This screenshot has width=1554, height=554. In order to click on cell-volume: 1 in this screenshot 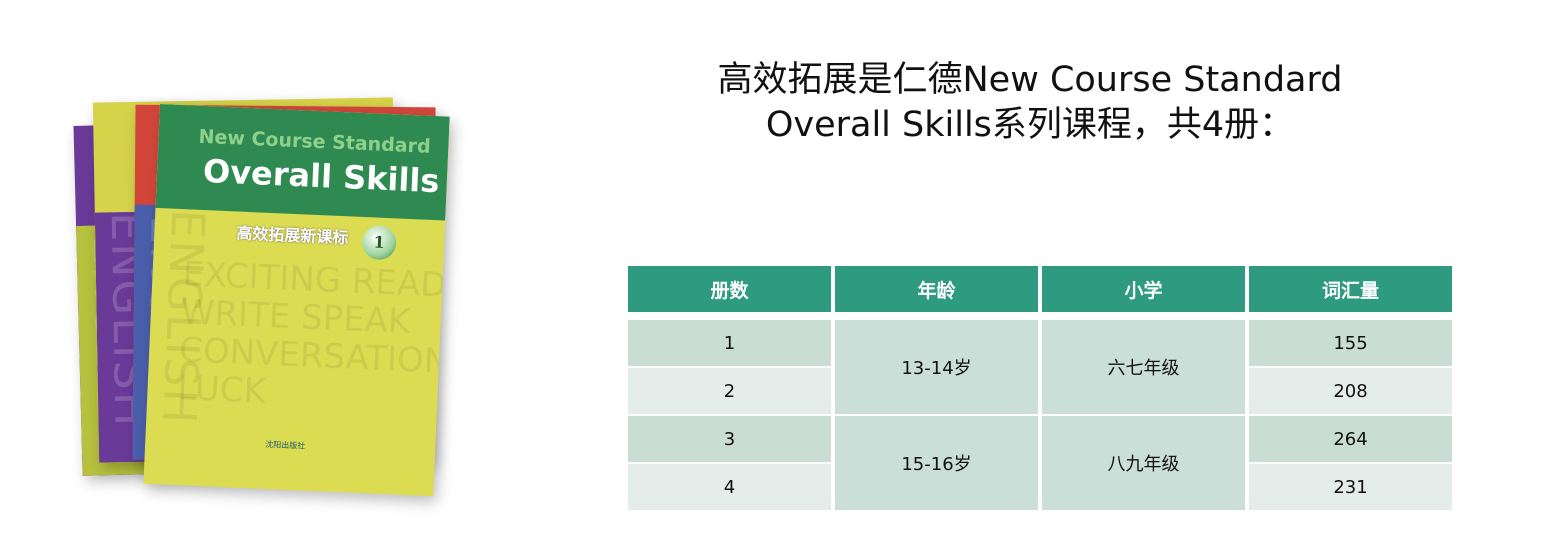, I will do `click(729, 342)`.